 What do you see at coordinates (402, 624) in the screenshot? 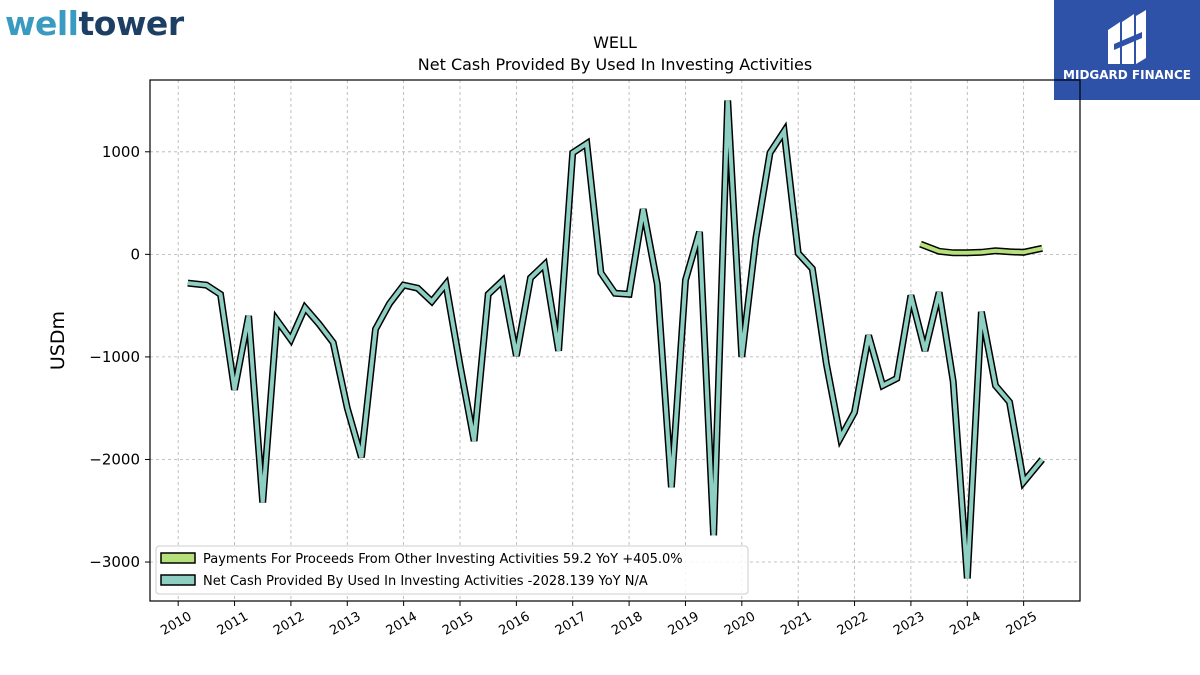
I see `x-tick-label: 2014` at bounding box center [402, 624].